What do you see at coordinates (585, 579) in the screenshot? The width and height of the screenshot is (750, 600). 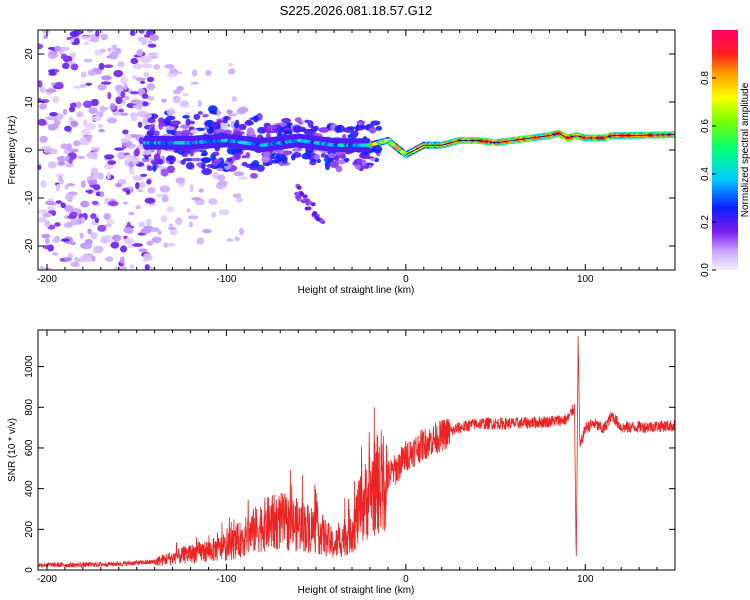 I see `snr-xtick-label: 100` at bounding box center [585, 579].